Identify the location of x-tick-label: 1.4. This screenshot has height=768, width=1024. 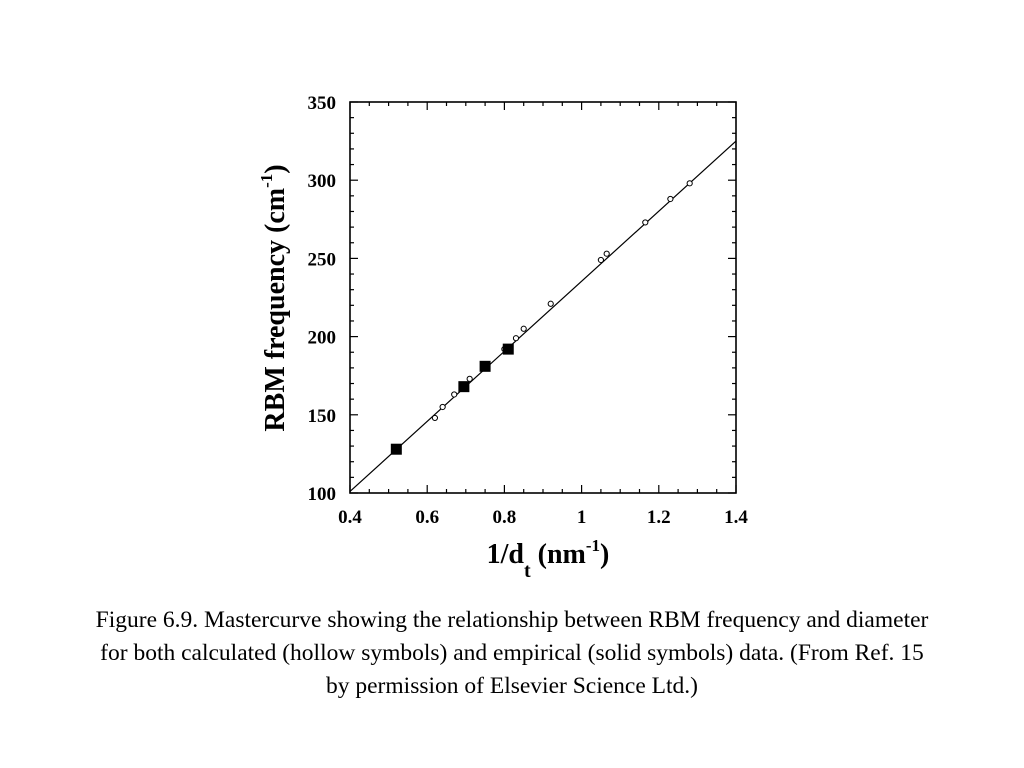
(736, 517).